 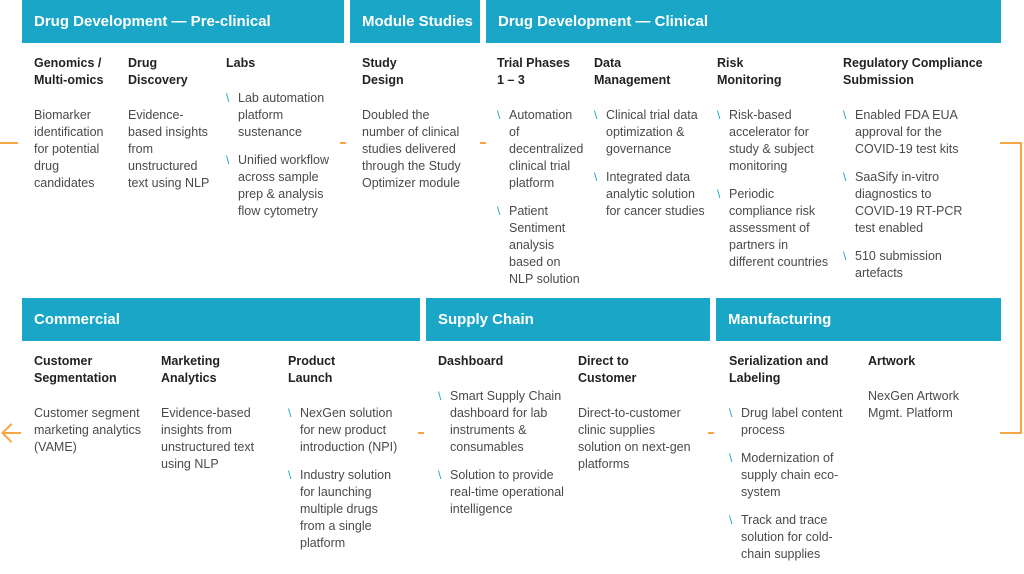 I want to click on connector-right-loop, so click(x=1011, y=288).